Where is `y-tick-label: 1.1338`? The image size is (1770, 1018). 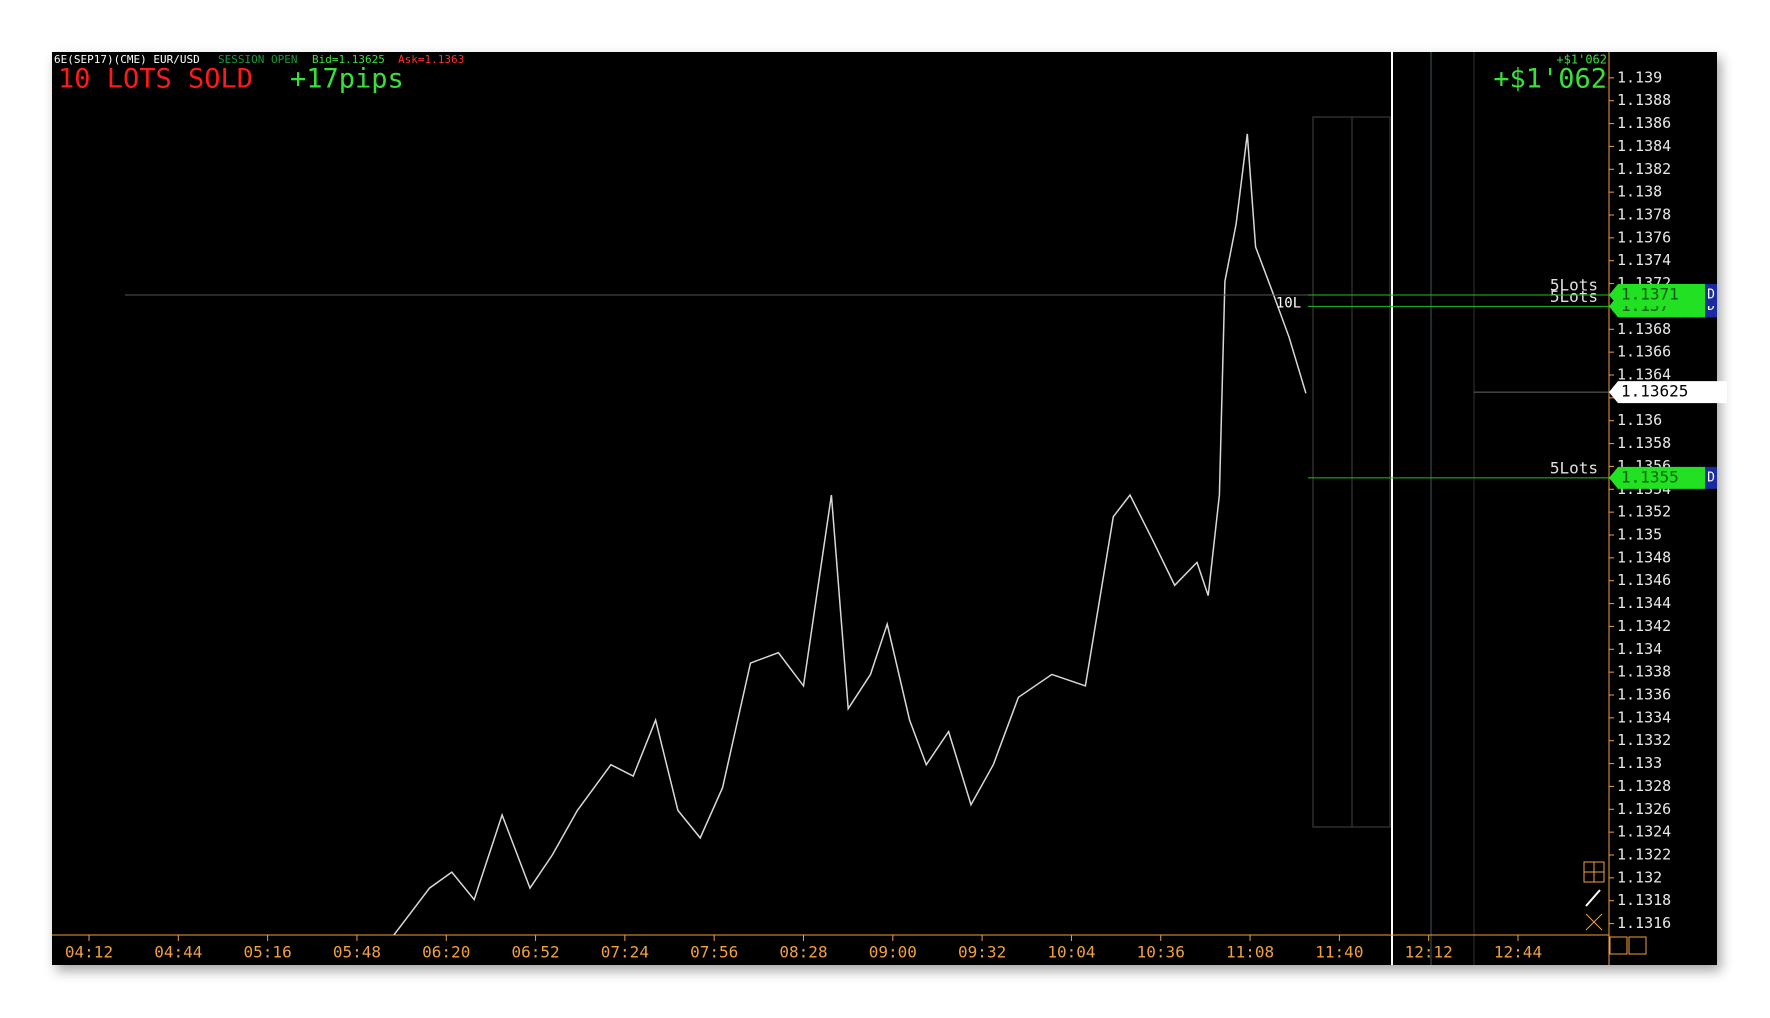 y-tick-label: 1.1338 is located at coordinates (1644, 672).